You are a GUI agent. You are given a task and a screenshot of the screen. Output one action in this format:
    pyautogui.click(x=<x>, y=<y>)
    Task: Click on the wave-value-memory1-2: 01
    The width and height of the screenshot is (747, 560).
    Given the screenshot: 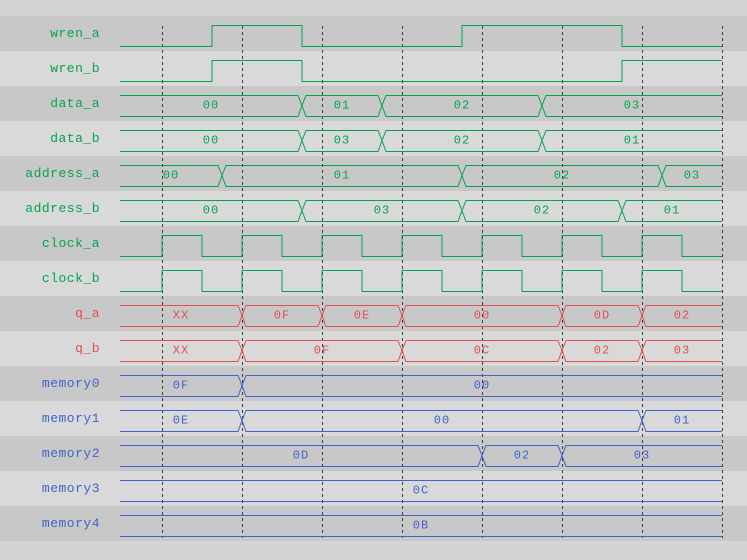 What is the action you would take?
    pyautogui.click(x=682, y=421)
    